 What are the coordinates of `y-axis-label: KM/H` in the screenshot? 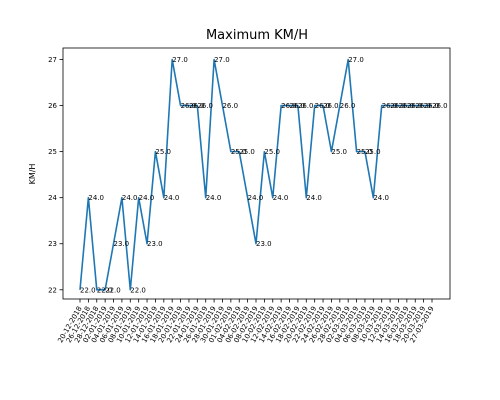 It's located at (32, 174).